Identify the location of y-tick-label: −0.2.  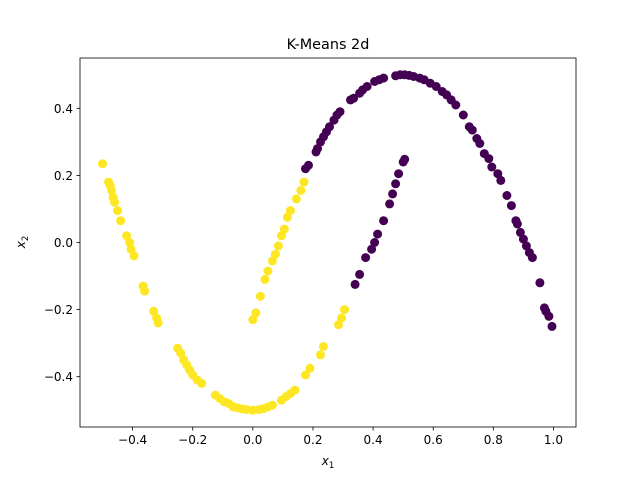
(58, 310).